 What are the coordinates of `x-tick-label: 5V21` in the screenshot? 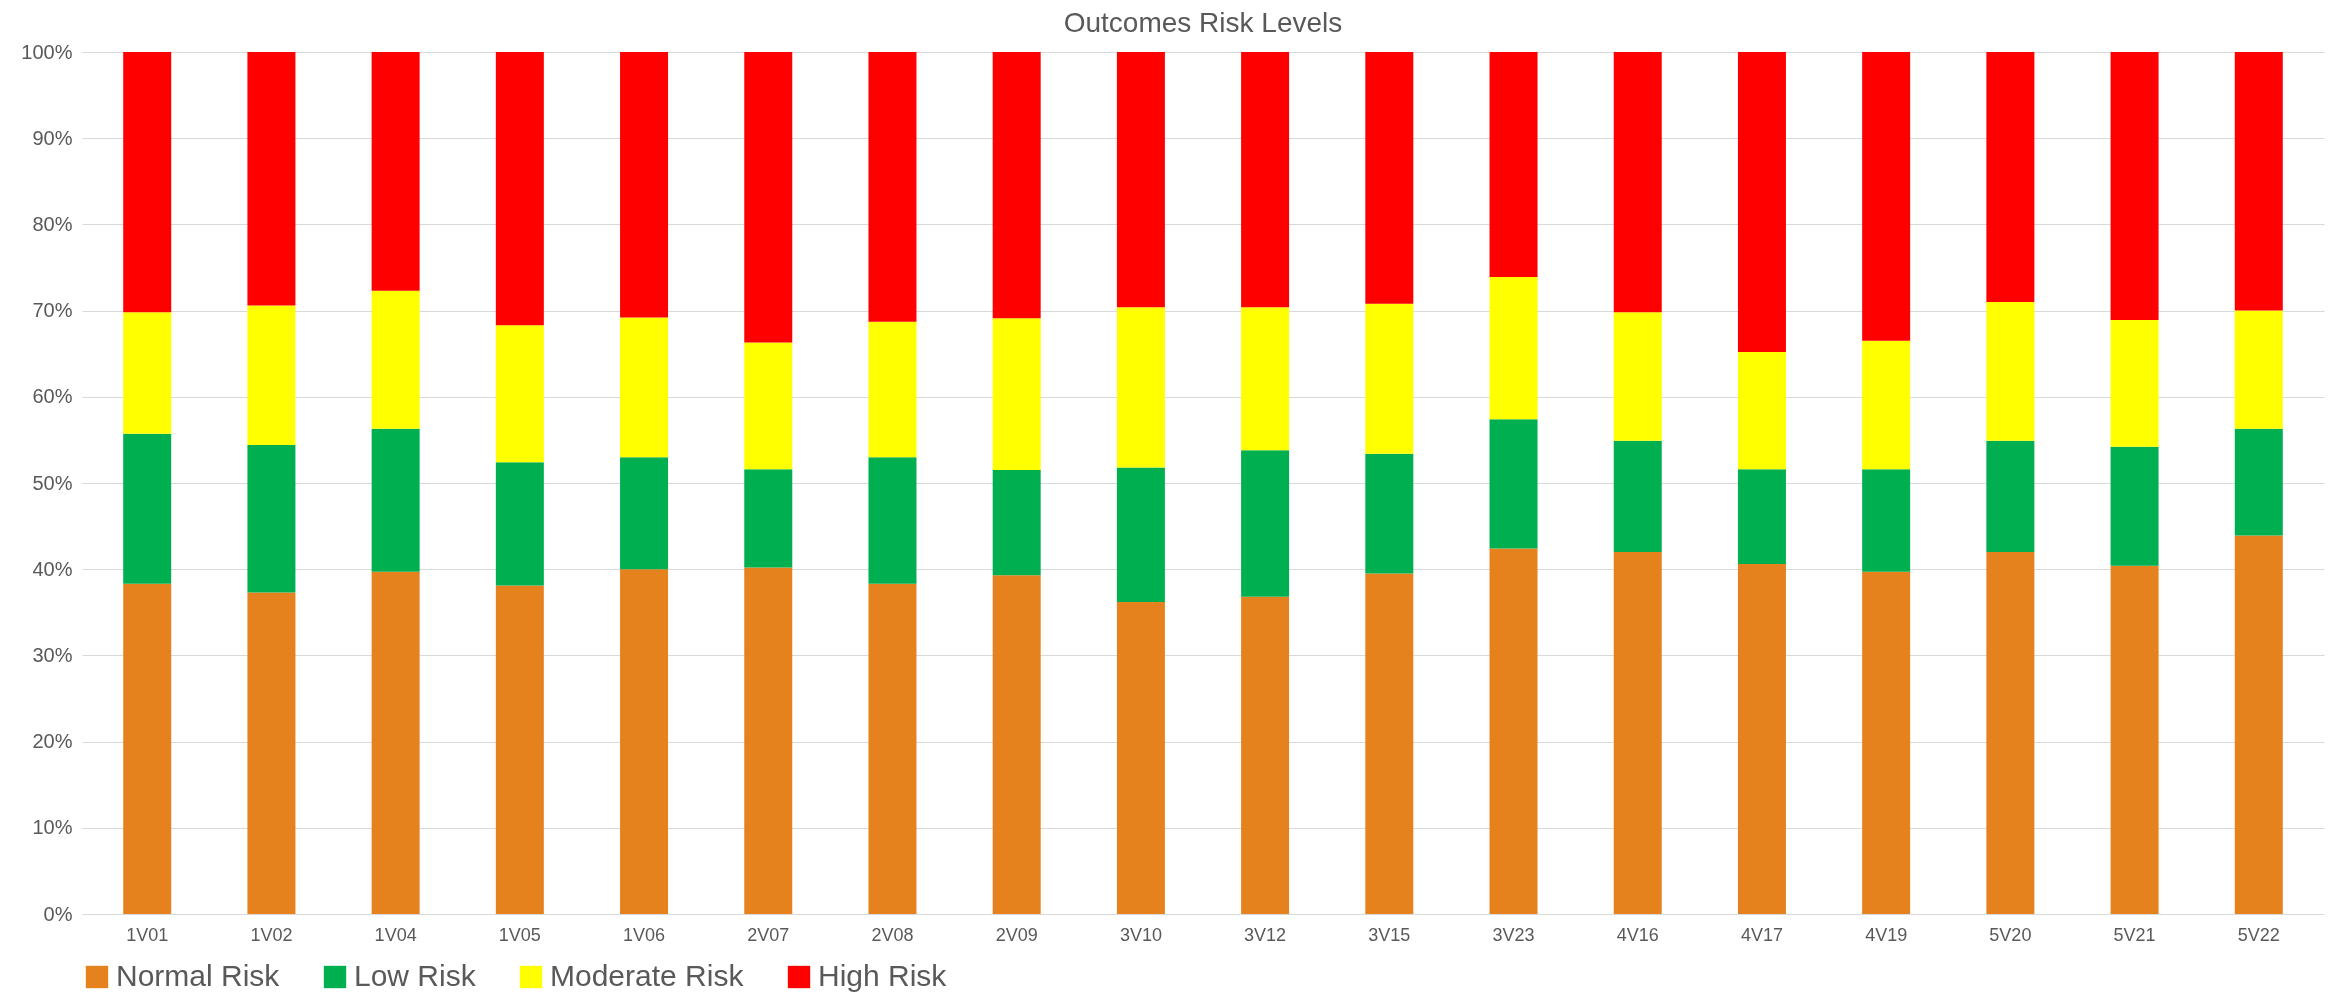 It's located at (2134, 934).